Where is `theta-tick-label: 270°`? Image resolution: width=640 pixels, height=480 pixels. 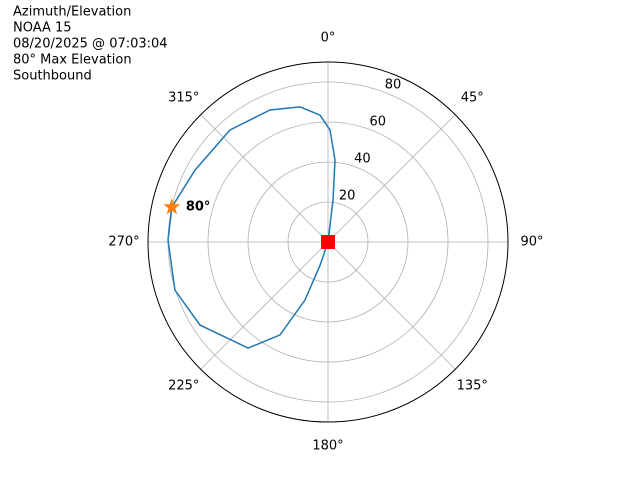 theta-tick-label: 270° is located at coordinates (123, 242).